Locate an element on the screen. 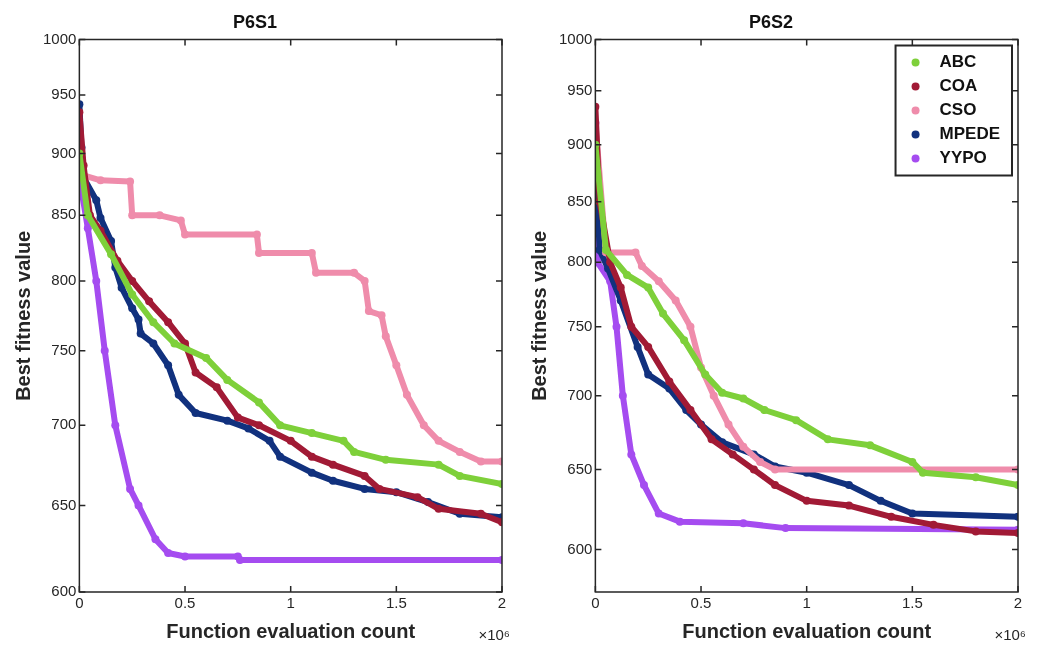 The width and height of the screenshot is (1048, 658). legend-label: MPEDE is located at coordinates (970, 134).